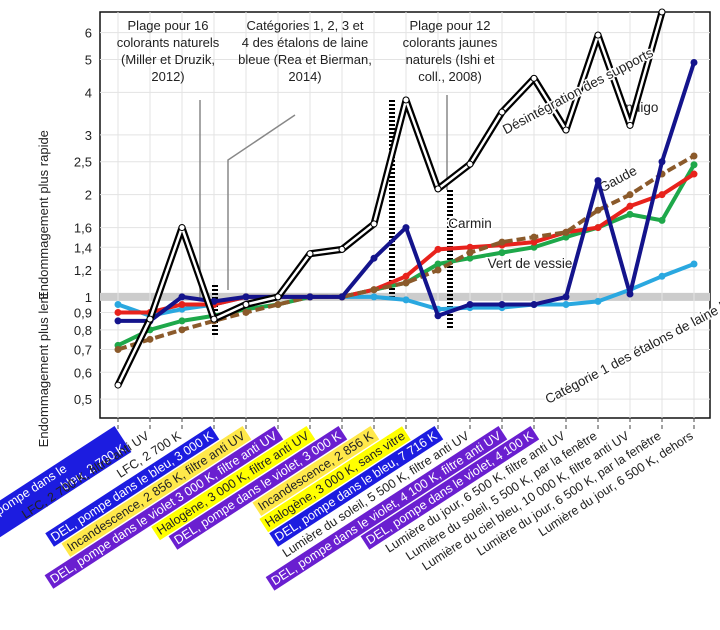 The width and height of the screenshot is (720, 630). I want to click on y-tick-label: 0,7, so click(83, 350).